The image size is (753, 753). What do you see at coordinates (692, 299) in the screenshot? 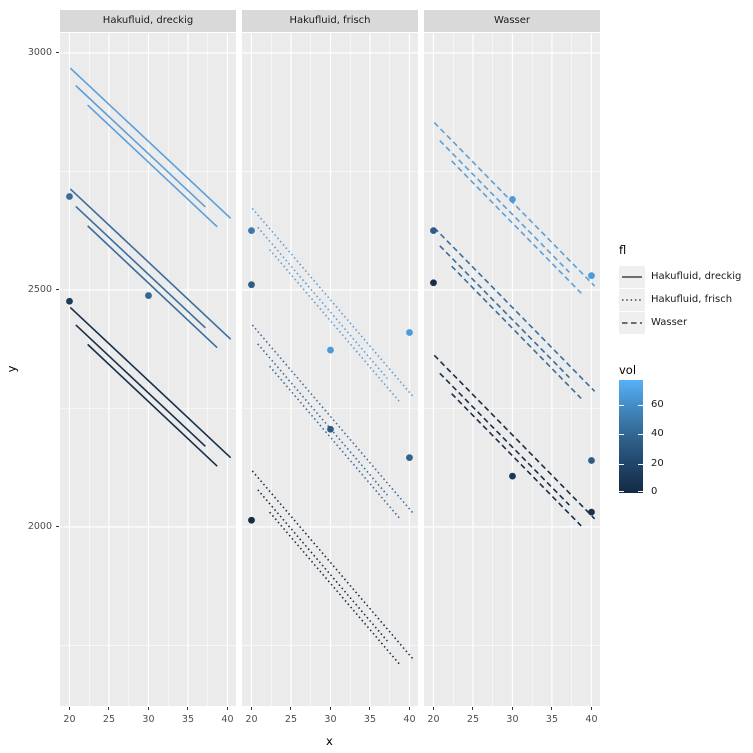
I see `legend-label: Hakufluid, frisch` at bounding box center [692, 299].